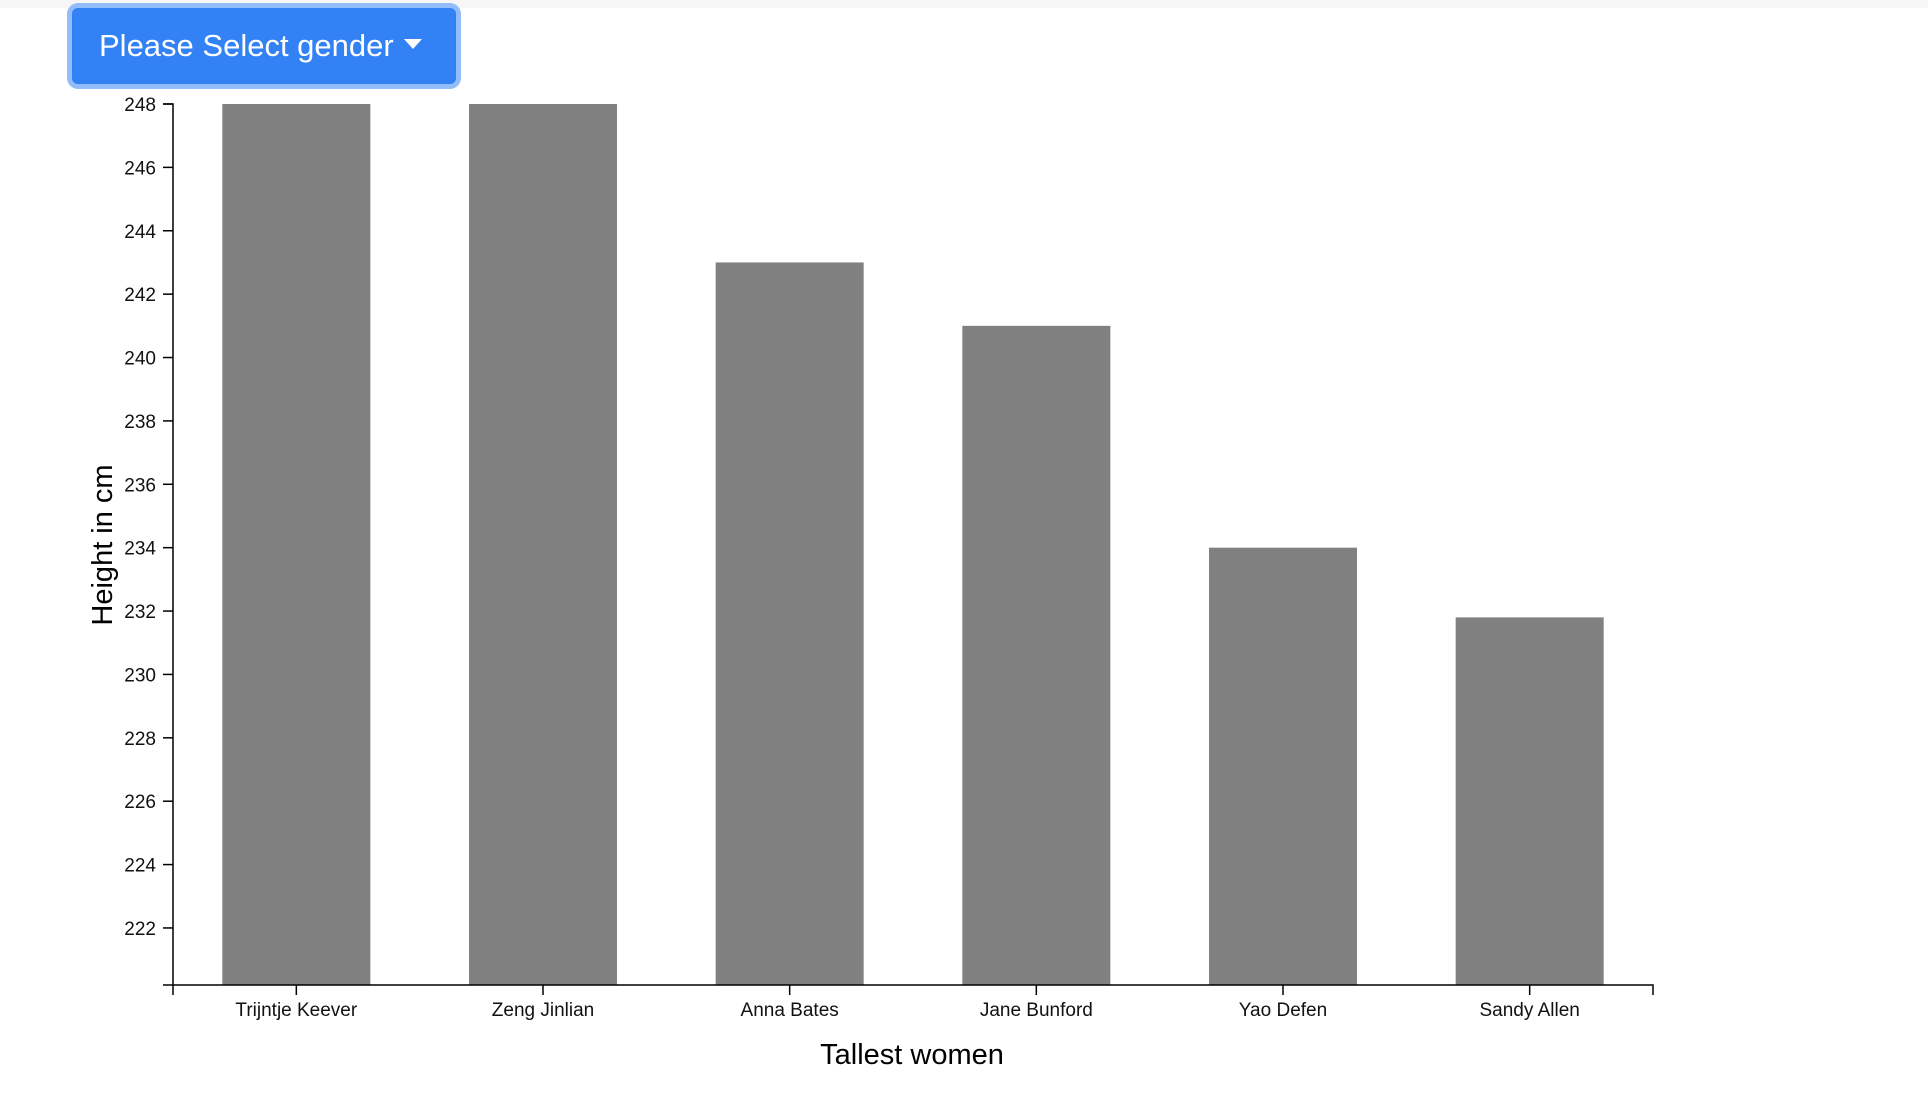 This screenshot has height=1100, width=1928. Describe the element at coordinates (790, 1010) in the screenshot. I see `x-tick-label: Anna Bates` at that location.